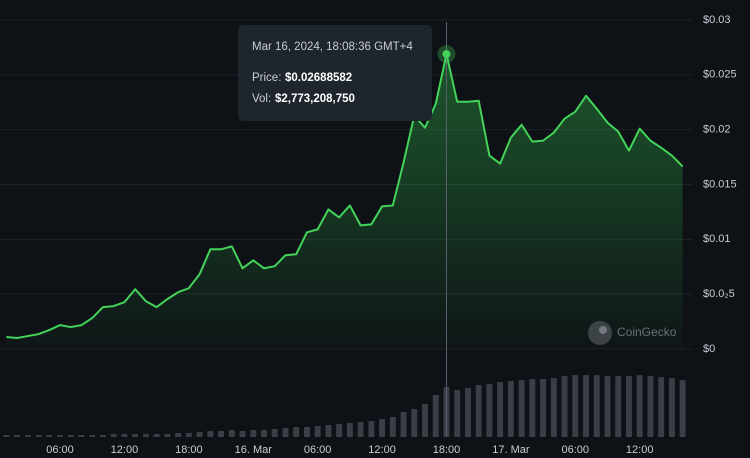  I want to click on hover-point, so click(446, 54).